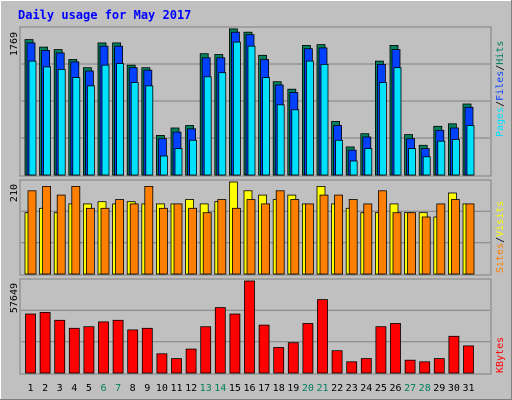 The image size is (512, 400). I want to click on day-label: 1, so click(30, 388).